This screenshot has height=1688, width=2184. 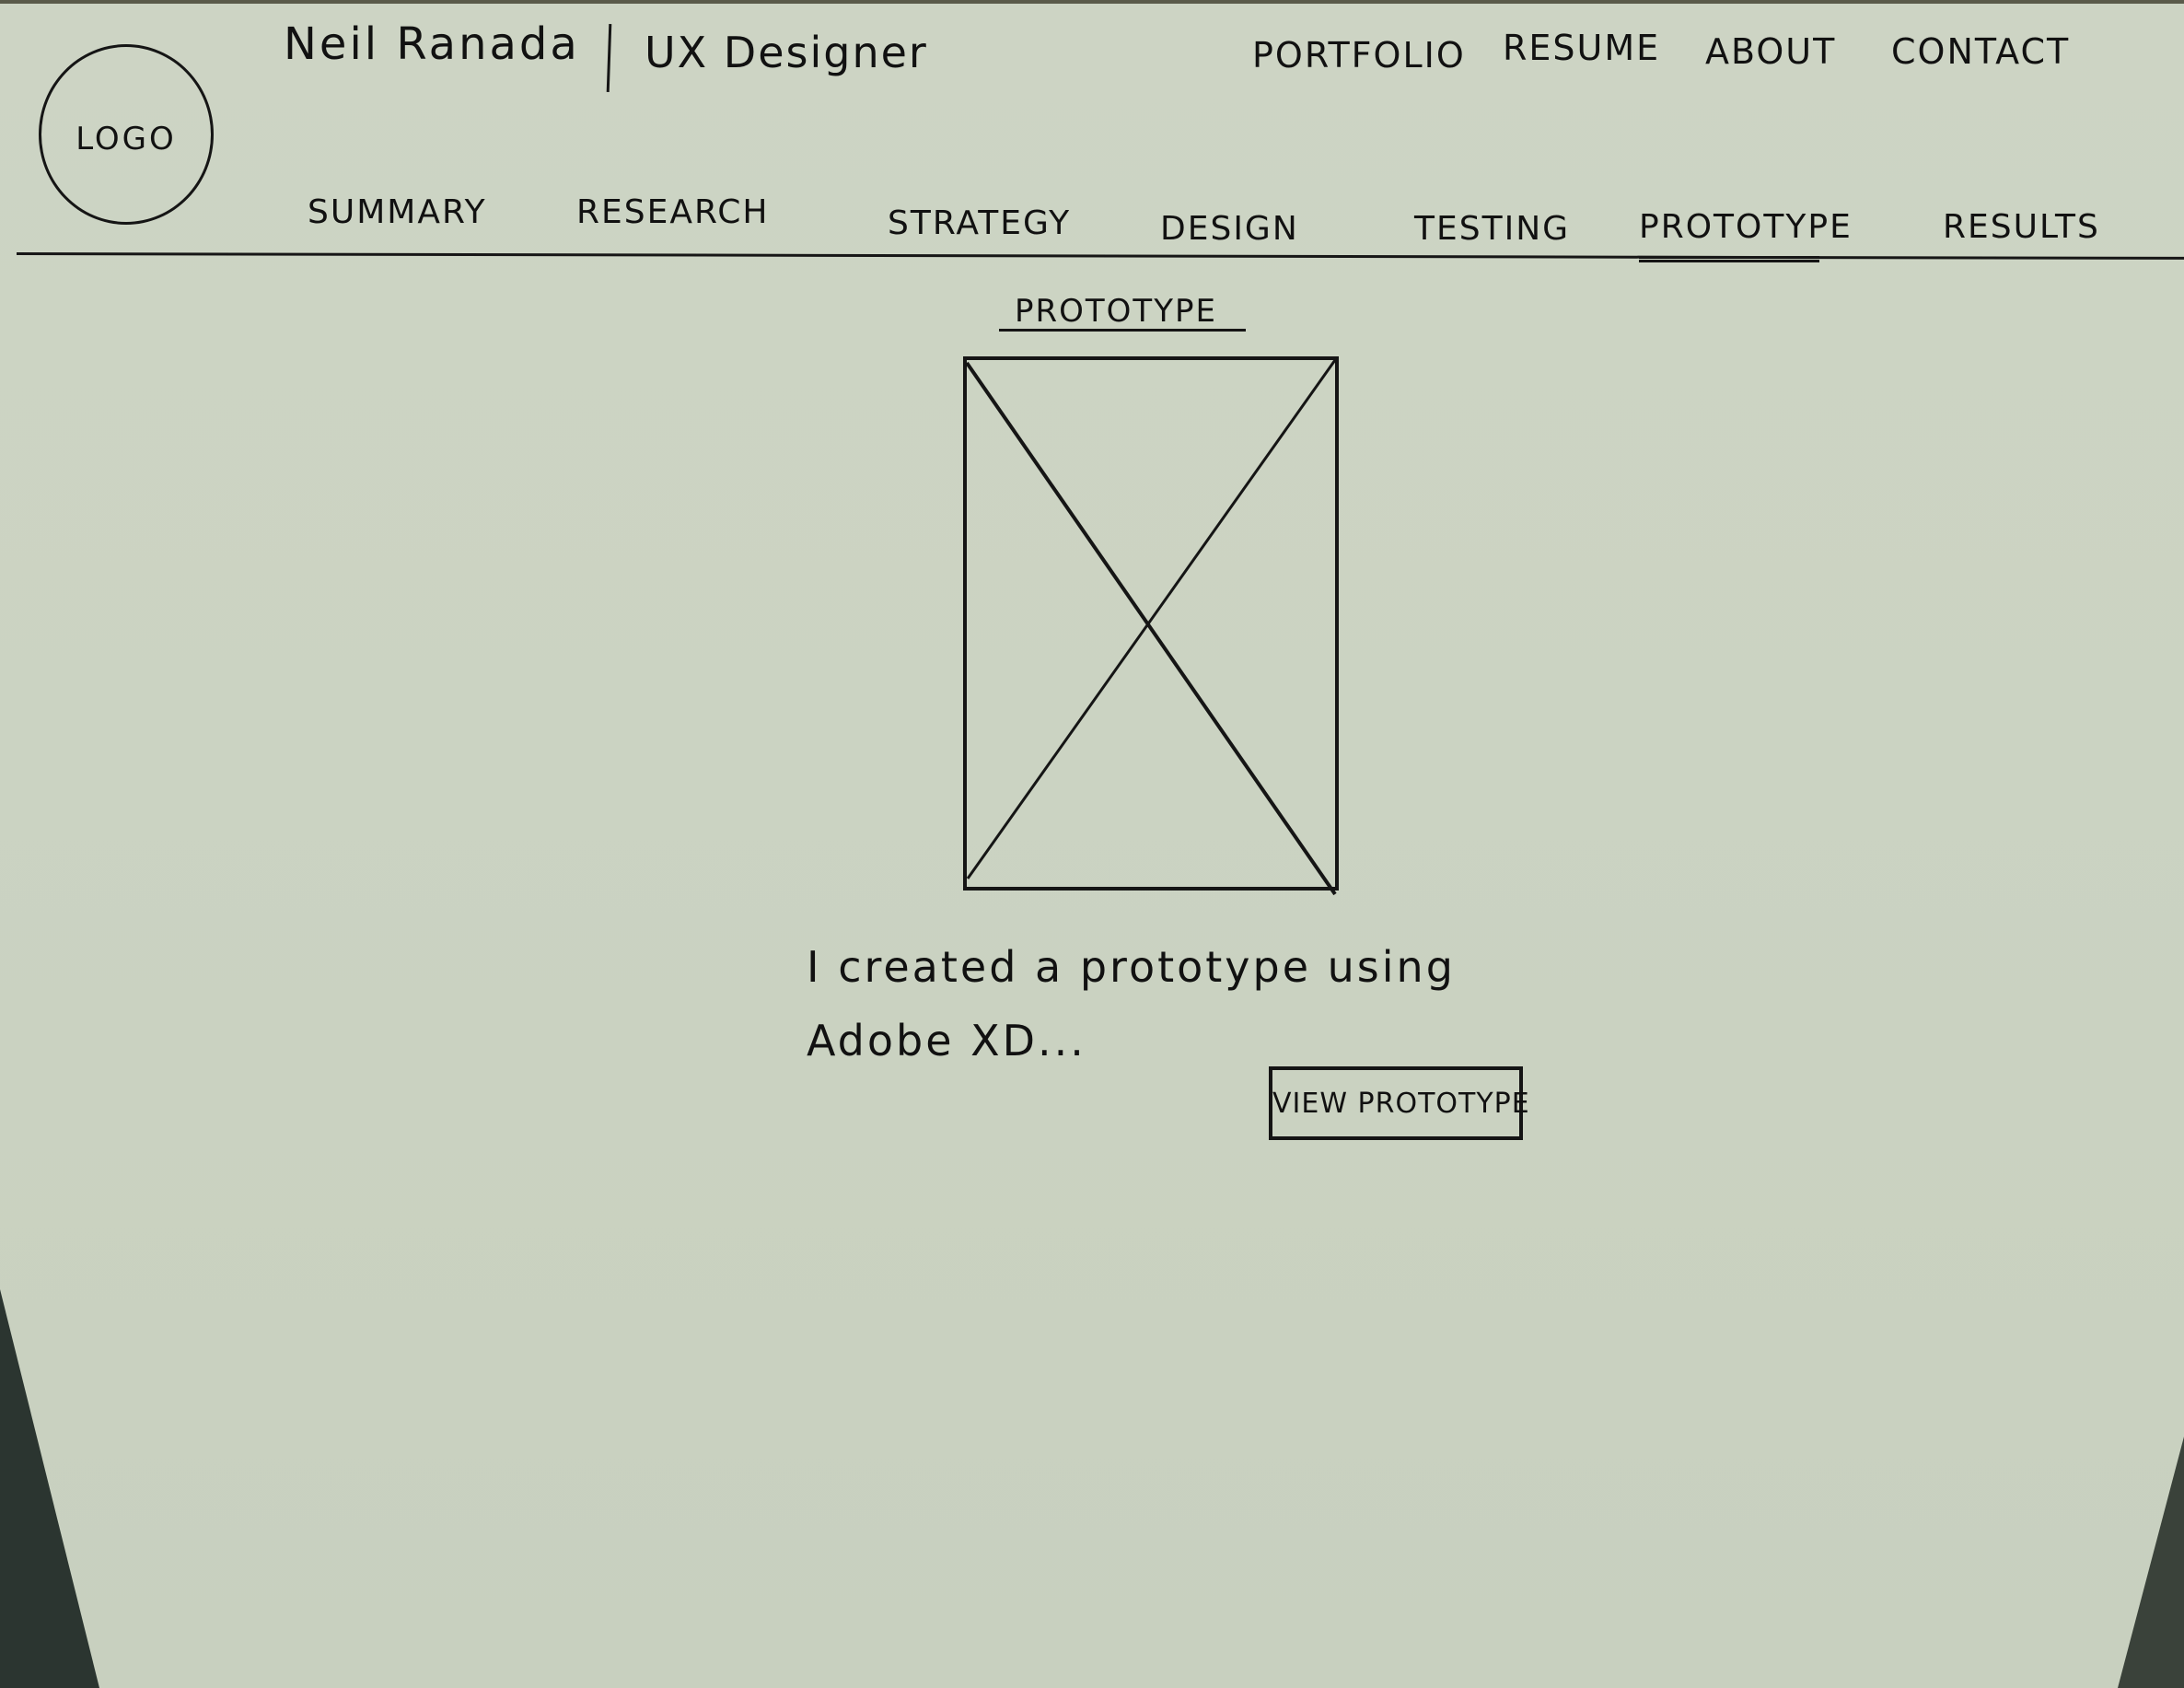 I want to click on nav-about: ABOUT, so click(x=1771, y=51).